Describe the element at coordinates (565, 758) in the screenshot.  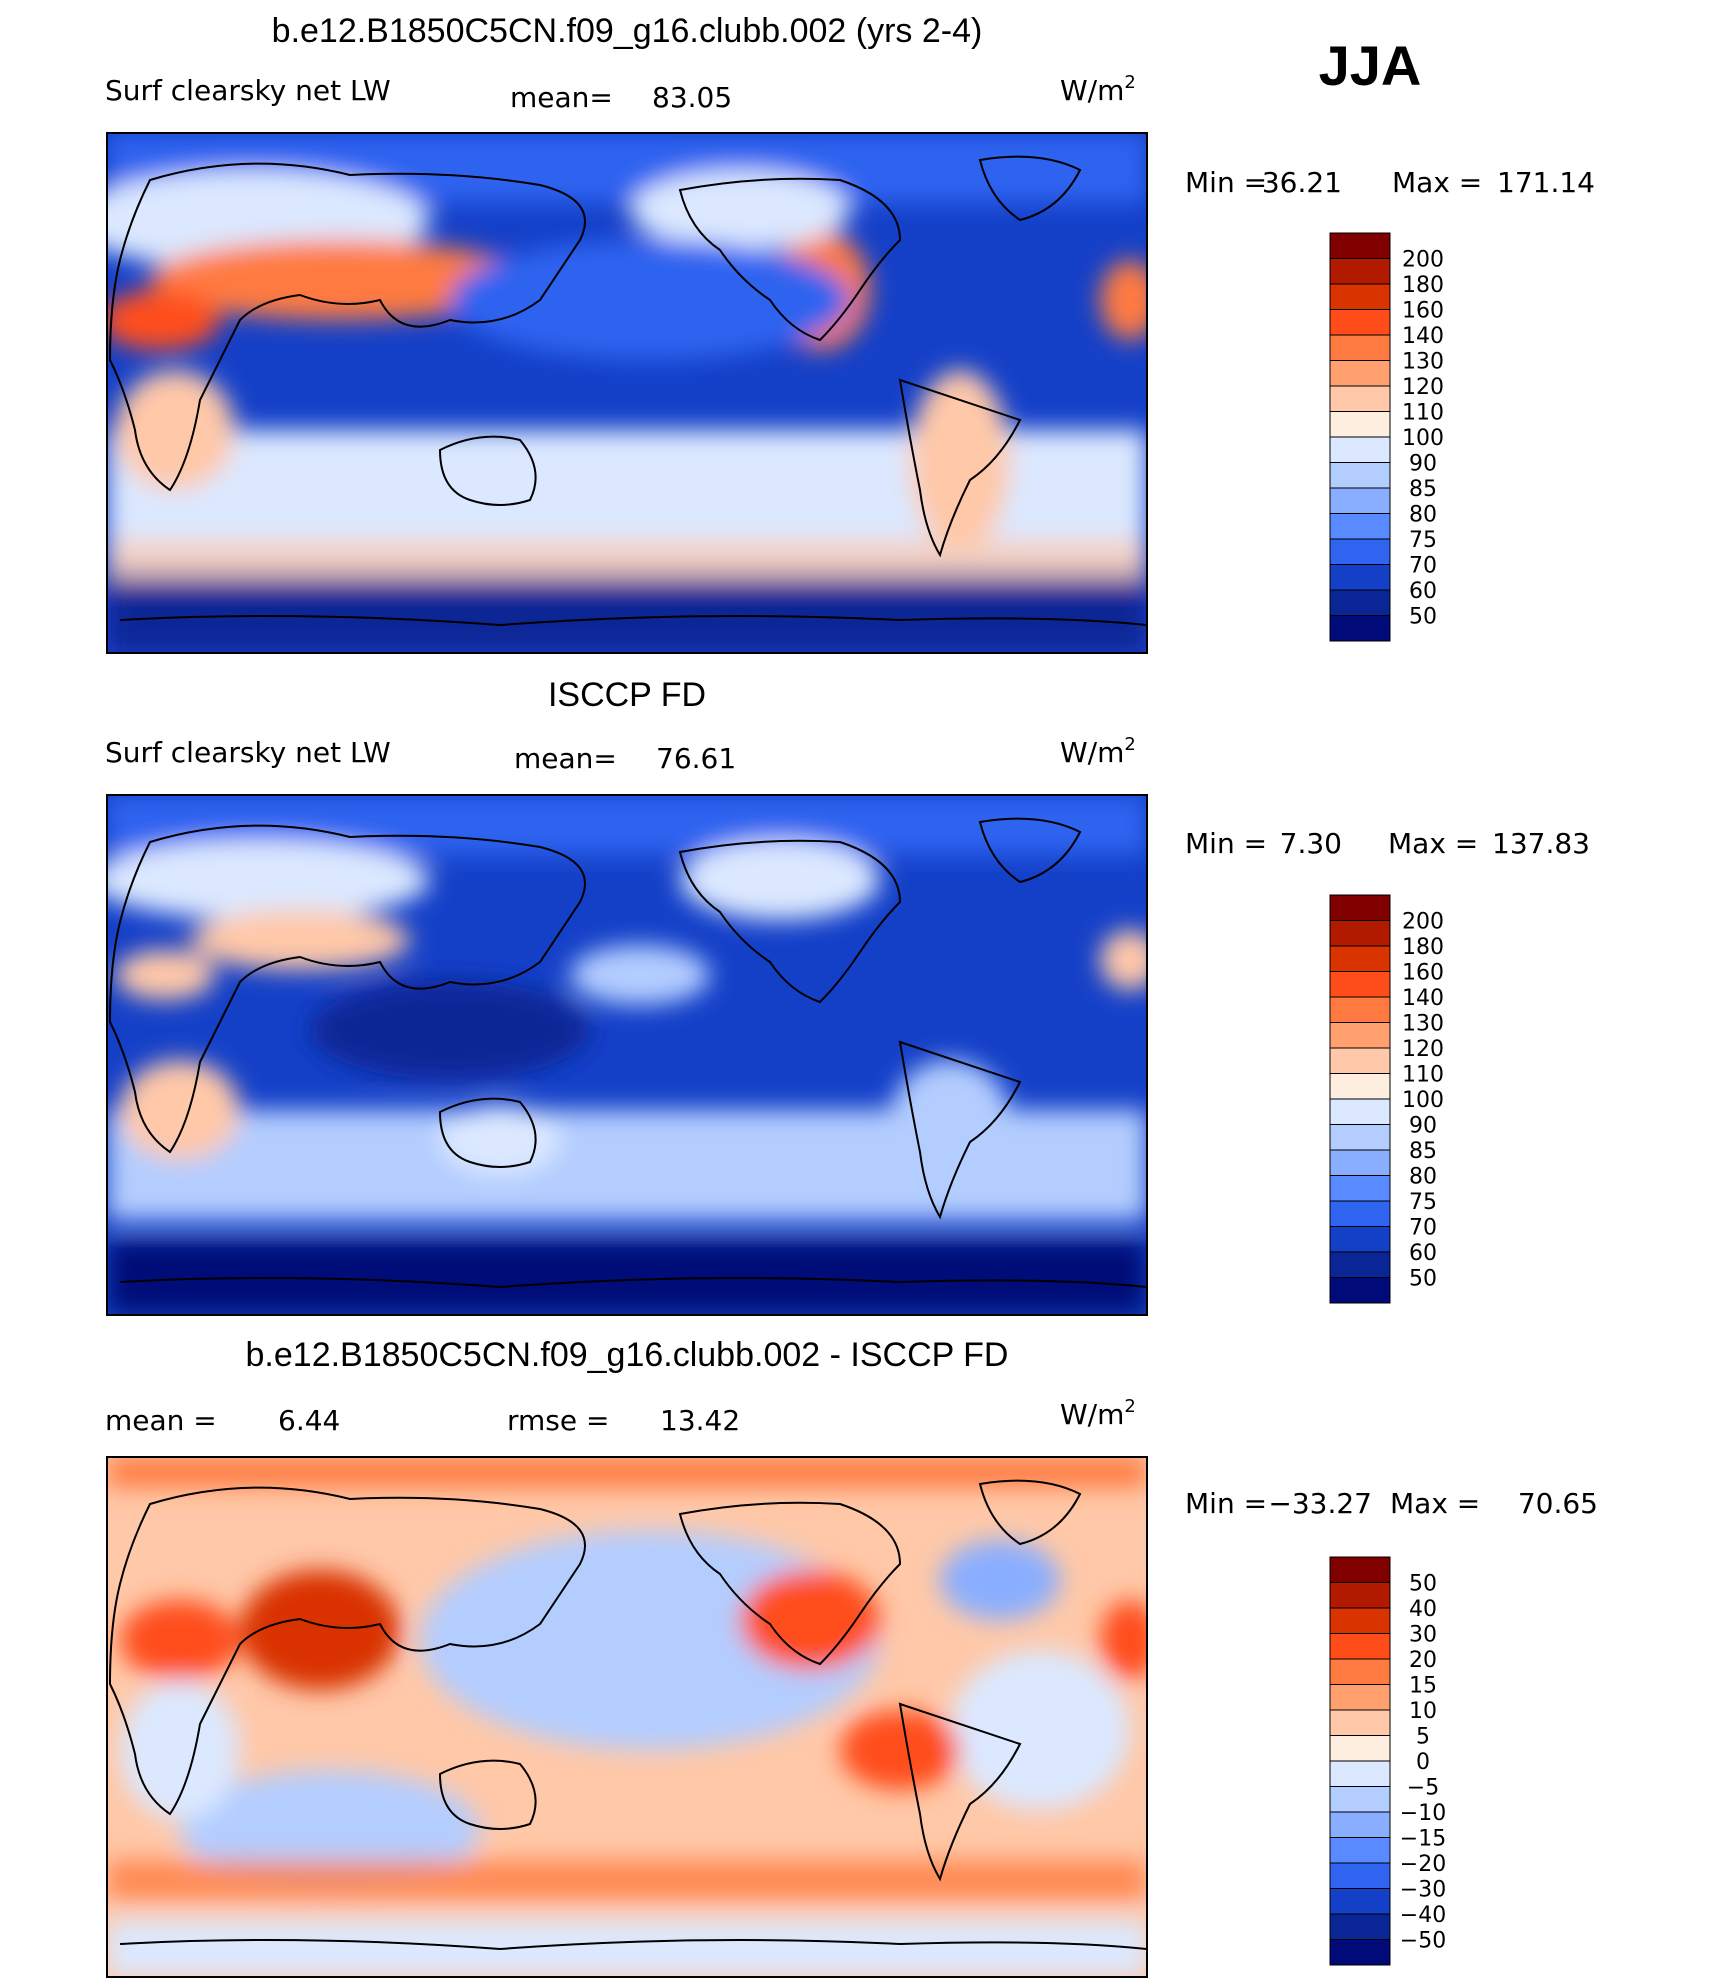
I see `mean-label: mean=` at that location.